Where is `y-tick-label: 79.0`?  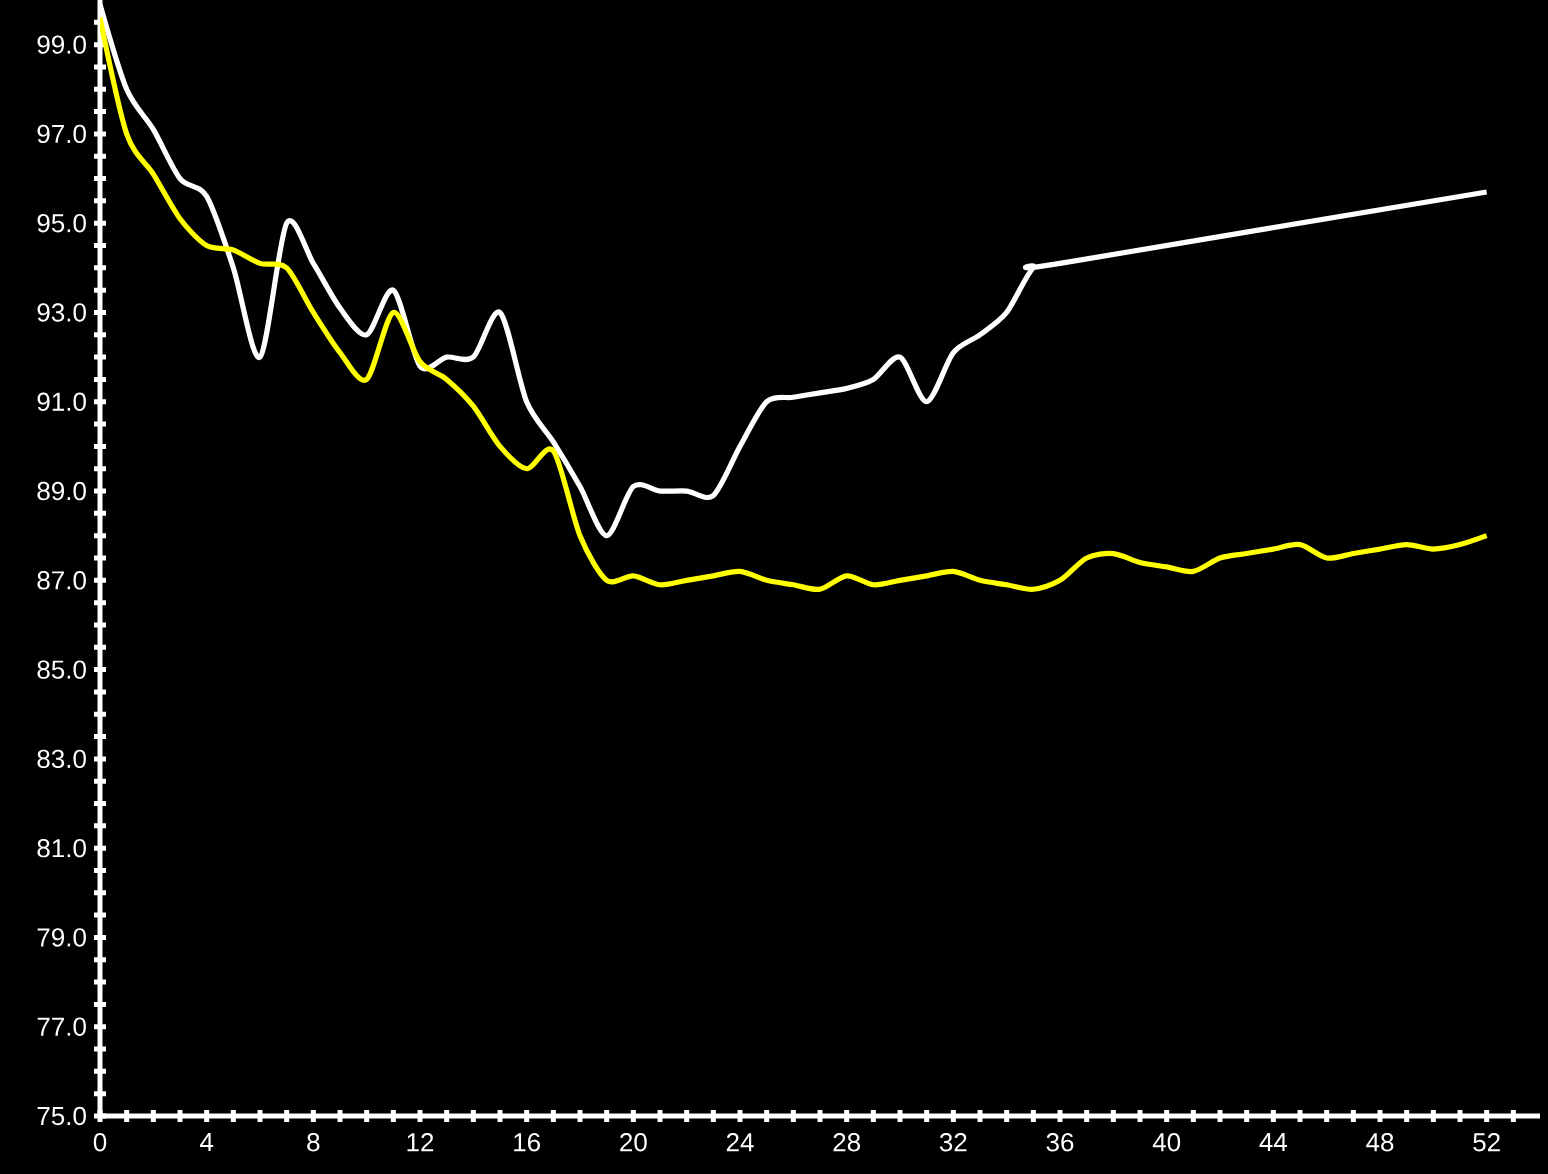 y-tick-label: 79.0 is located at coordinates (61, 937).